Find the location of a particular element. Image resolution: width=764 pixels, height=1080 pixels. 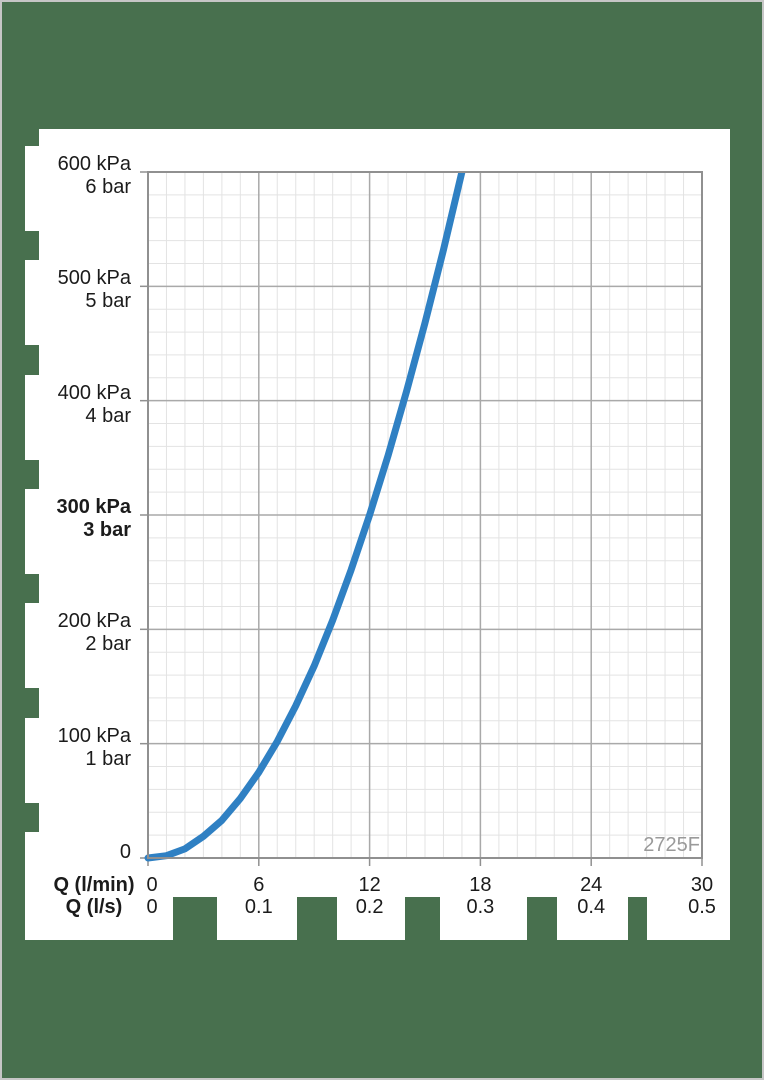

y-axis-label: 600 kPa 6 bar is located at coordinates (94, 176).